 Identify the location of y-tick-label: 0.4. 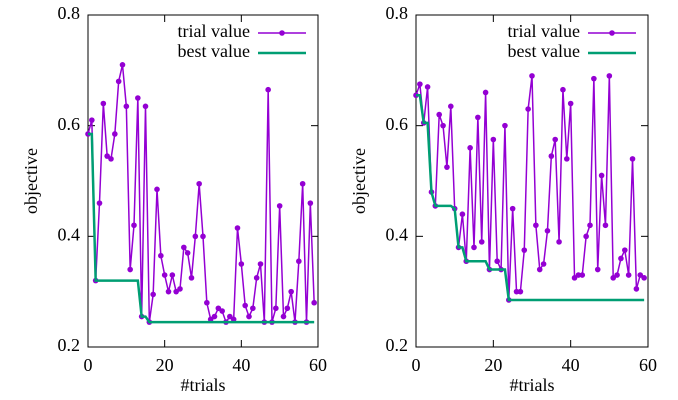
(397, 234).